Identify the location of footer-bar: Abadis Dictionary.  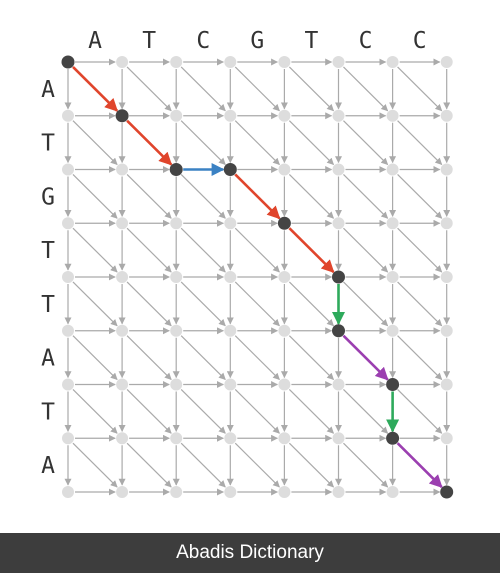
(250, 553).